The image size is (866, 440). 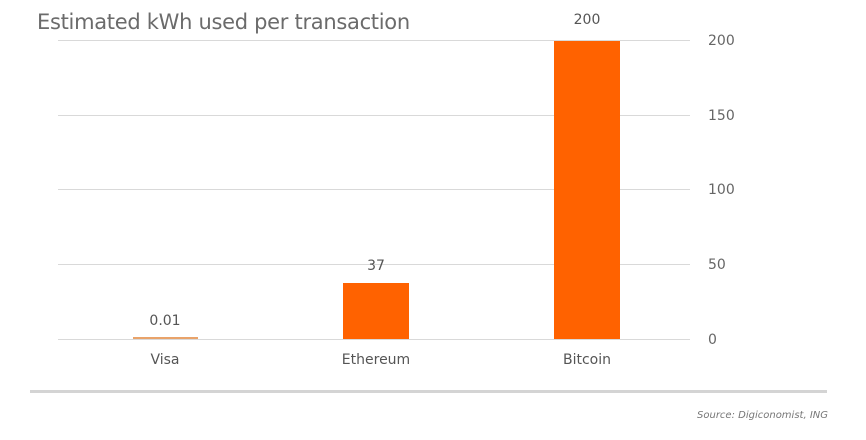 I want to click on footer-divider, so click(x=428, y=391).